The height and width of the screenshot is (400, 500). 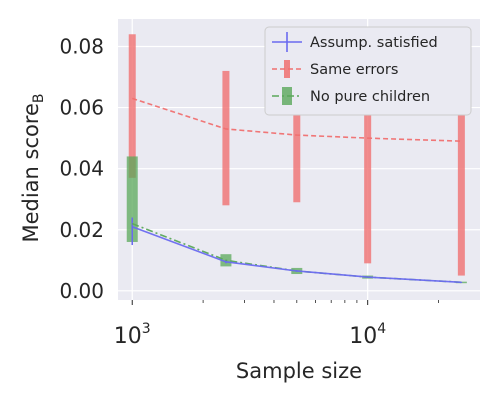 I want to click on y-tick-label: 0.02, so click(x=81, y=230).